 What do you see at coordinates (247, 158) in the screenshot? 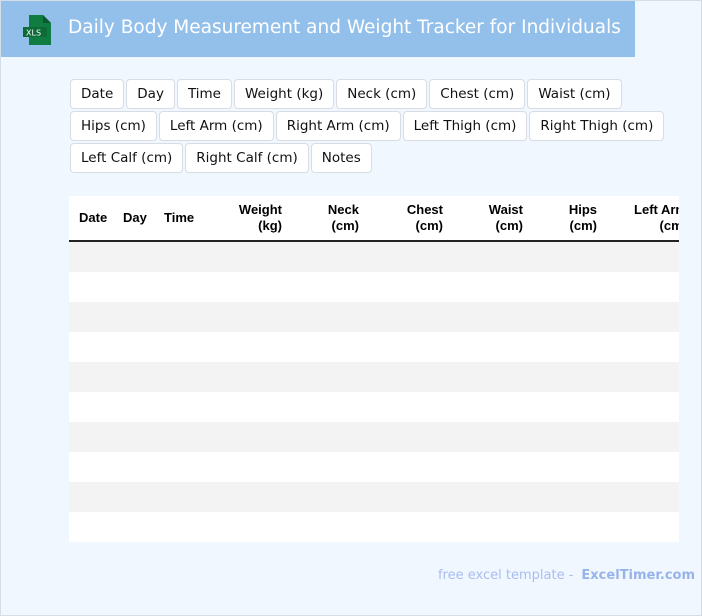
I see `column-chip: Right Calf (cm)` at bounding box center [247, 158].